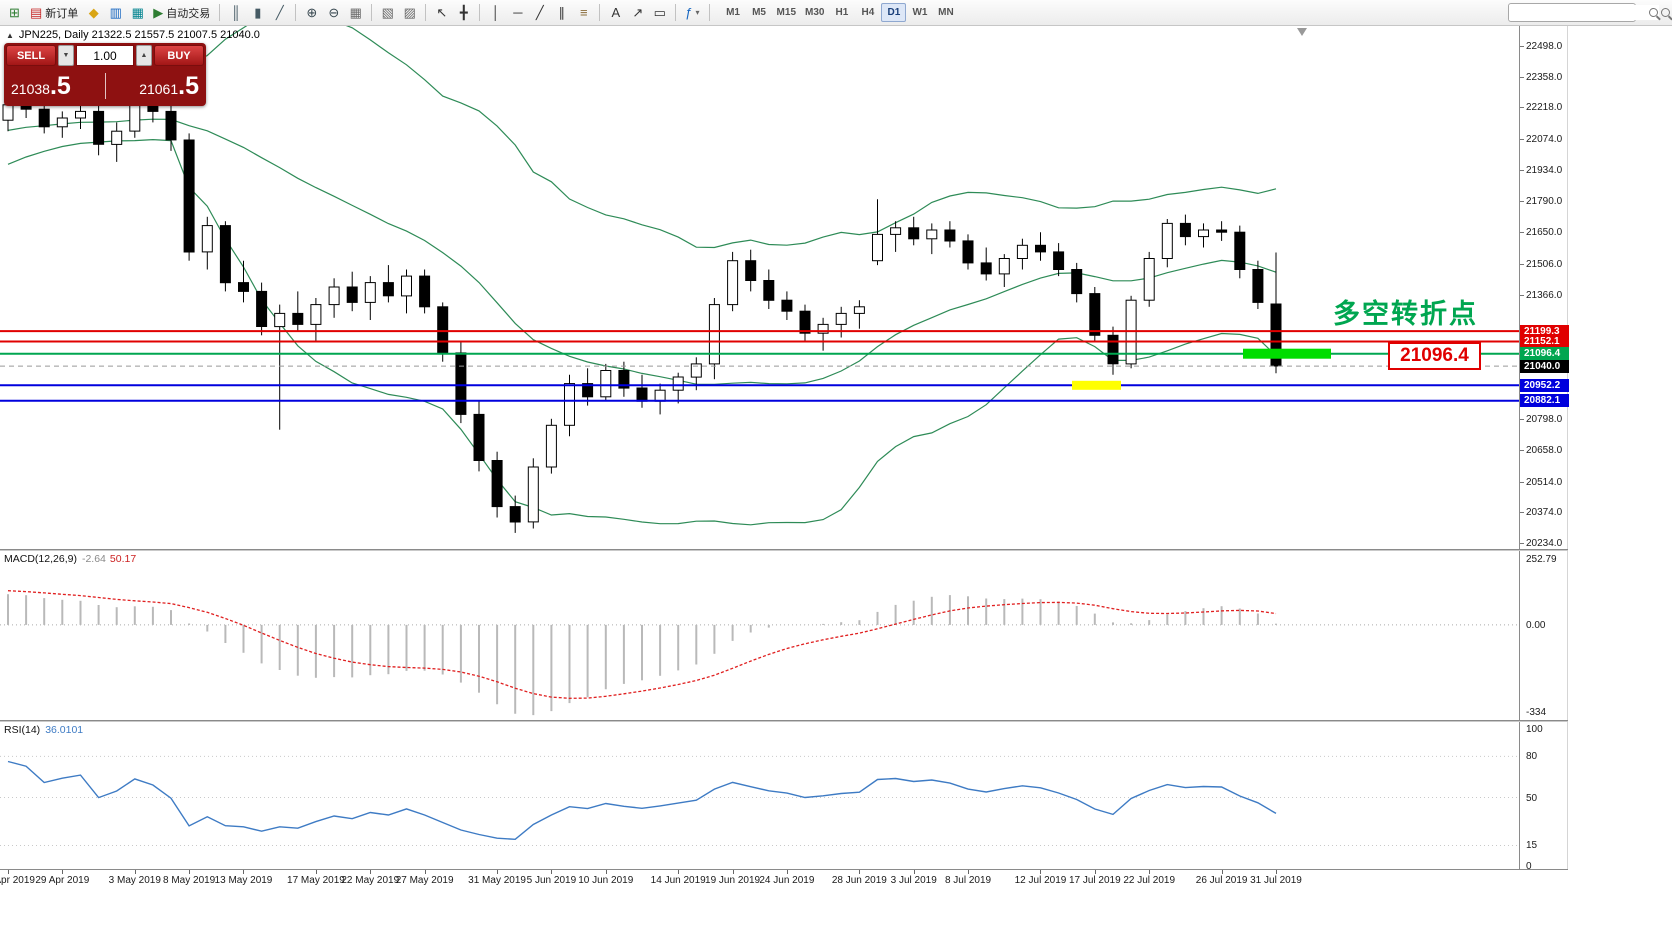  I want to click on search-box, so click(1589, 12).